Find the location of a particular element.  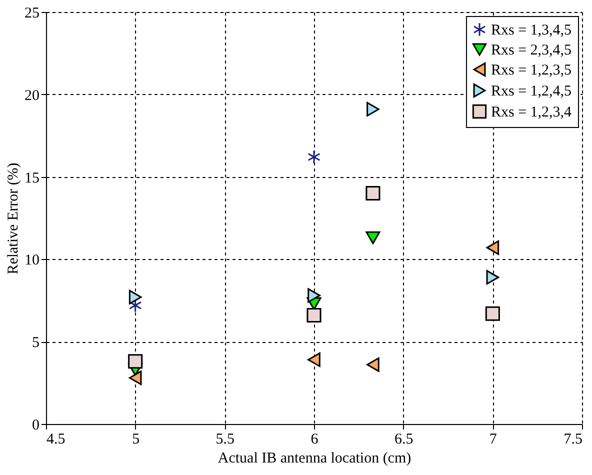

x-axis-title: Actual IB antenna location (cm) is located at coordinates (315, 458).